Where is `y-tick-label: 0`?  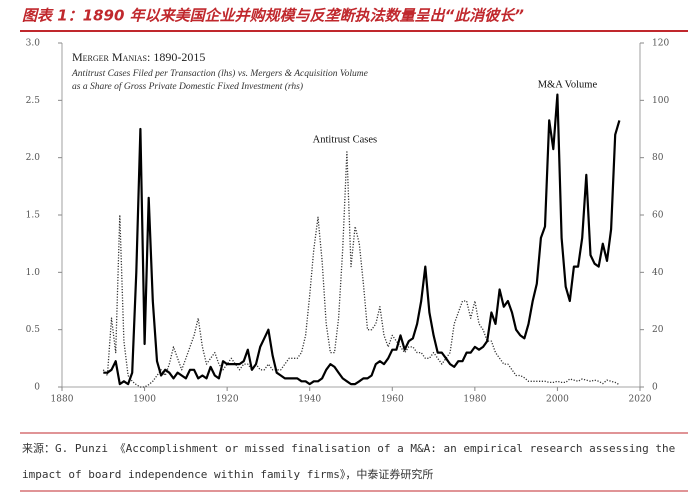
y-tick-label: 0 is located at coordinates (37, 388).